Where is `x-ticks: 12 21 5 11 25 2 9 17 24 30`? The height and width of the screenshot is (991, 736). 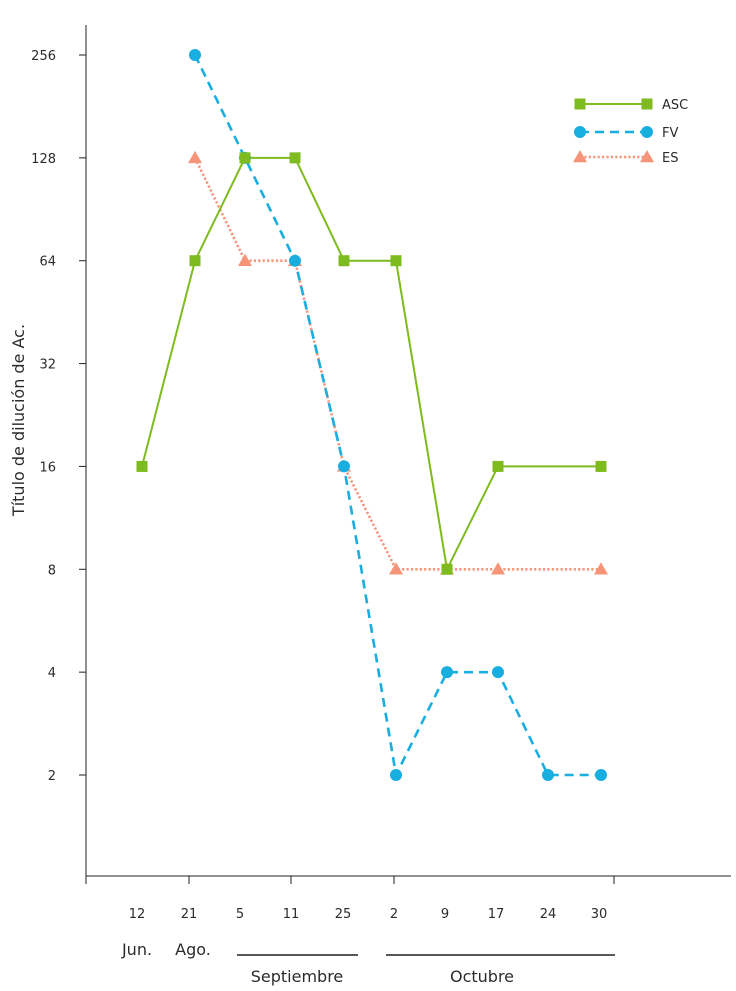 x-ticks: 12 21 5 11 25 2 9 17 24 30 is located at coordinates (368, 899).